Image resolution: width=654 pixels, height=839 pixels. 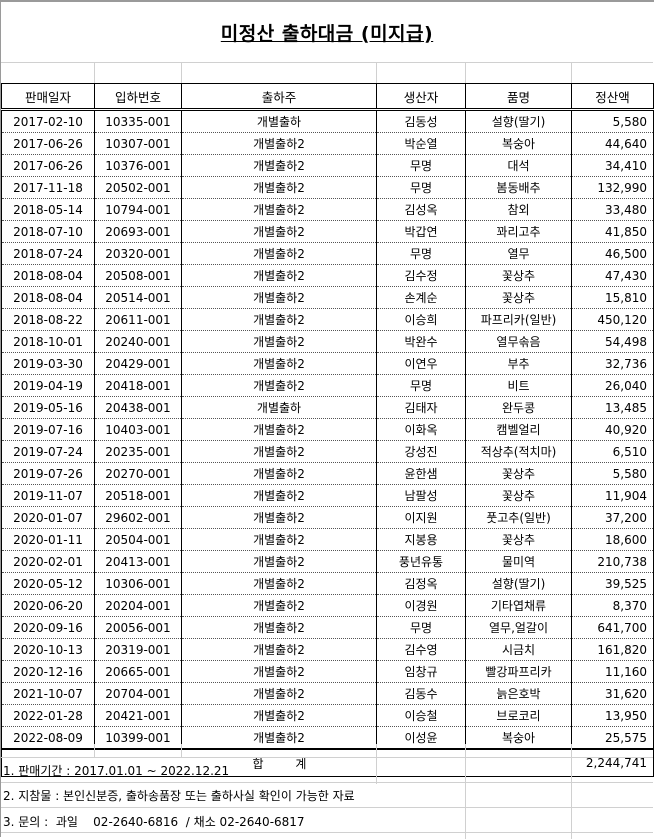 What do you see at coordinates (612, 363) in the screenshot?
I see `amount-cell: 32,736` at bounding box center [612, 363].